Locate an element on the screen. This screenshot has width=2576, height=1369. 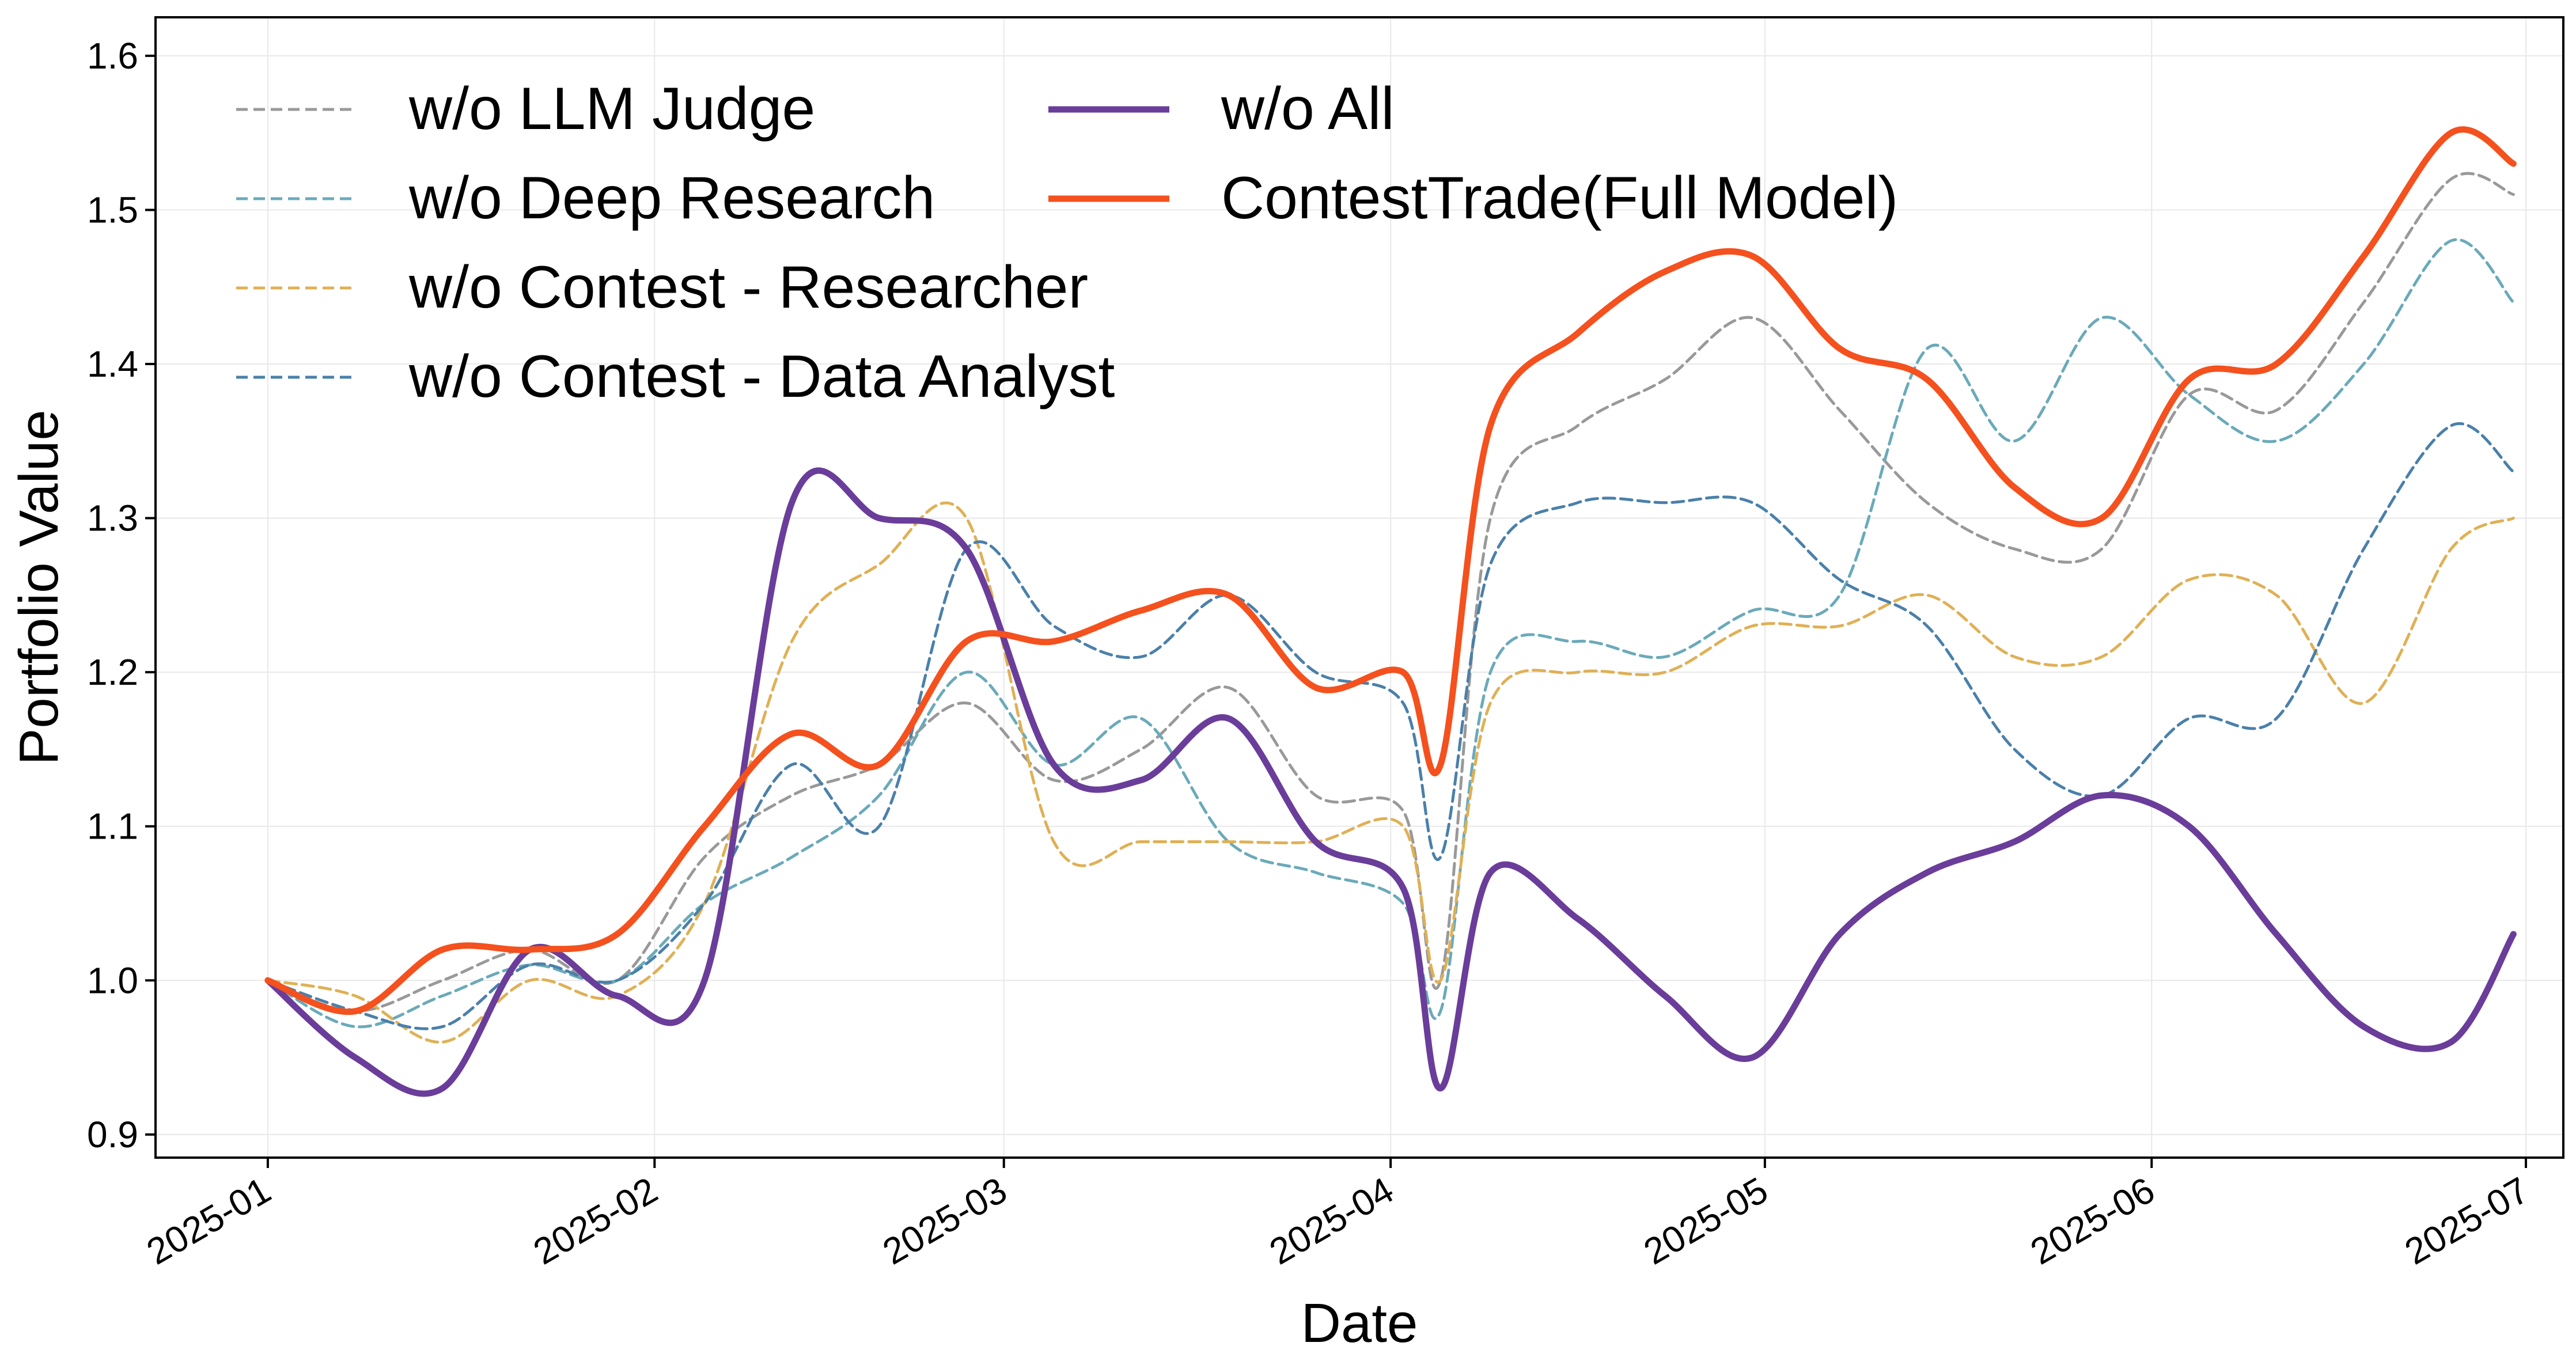
y-tick-label: 1.6 is located at coordinates (112, 56).